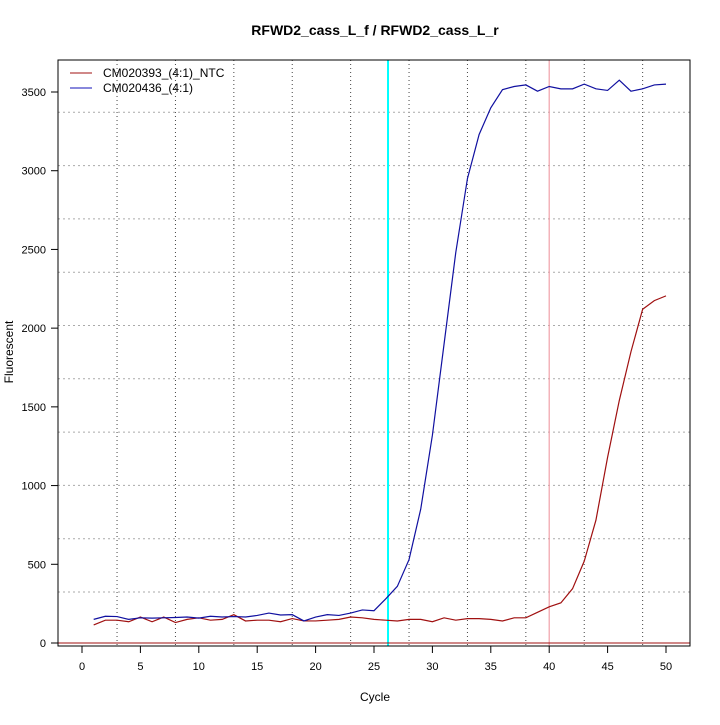 The width and height of the screenshot is (720, 725). Describe the element at coordinates (257, 667) in the screenshot. I see `x-tick-label: 15` at that location.